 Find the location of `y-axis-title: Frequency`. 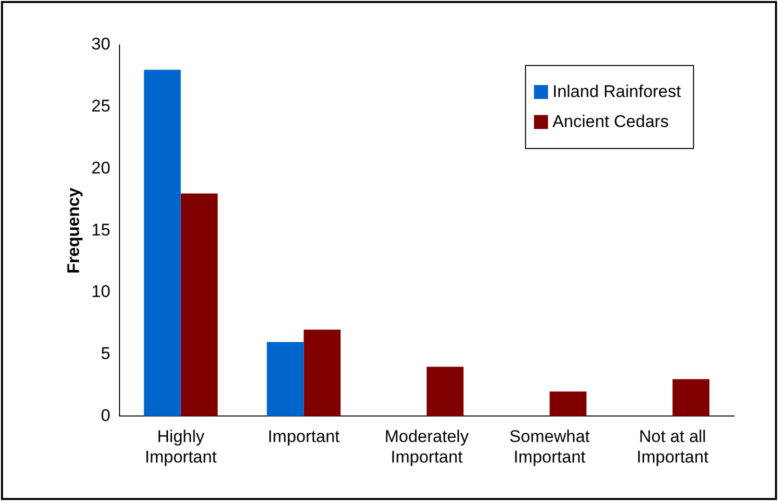

y-axis-title: Frequency is located at coordinates (73, 230).